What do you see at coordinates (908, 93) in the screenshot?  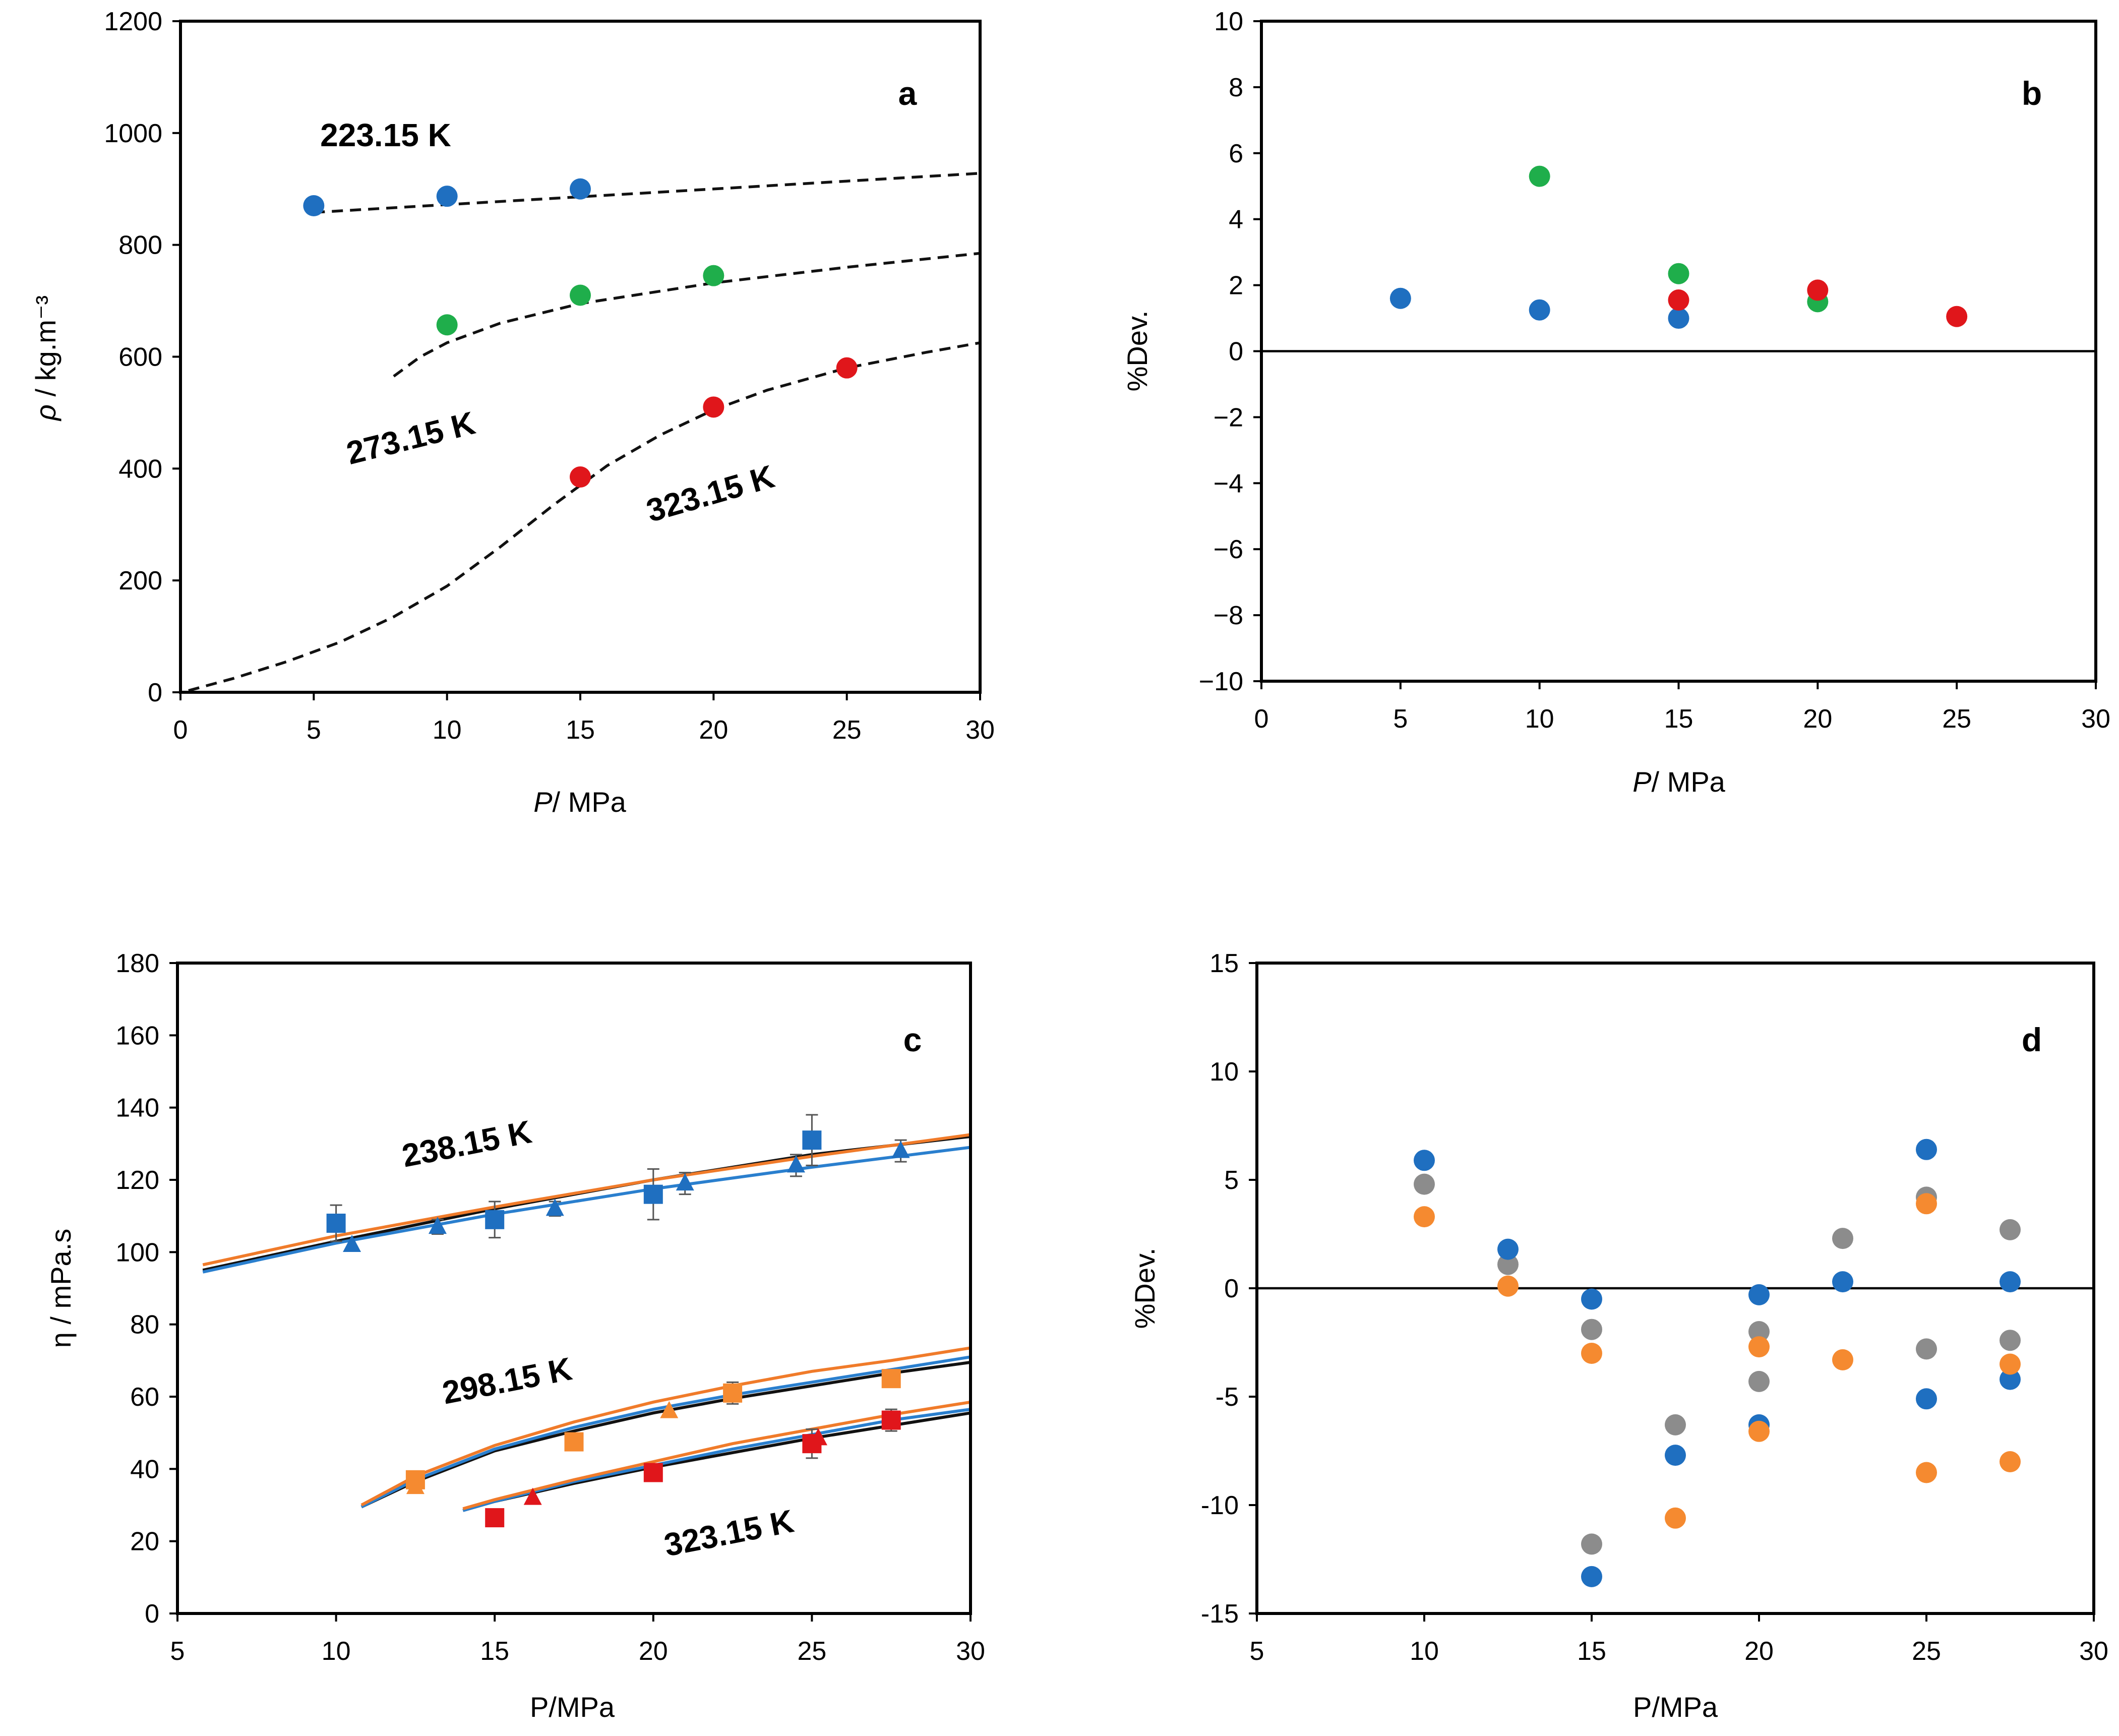 I see `panel-label: a` at bounding box center [908, 93].